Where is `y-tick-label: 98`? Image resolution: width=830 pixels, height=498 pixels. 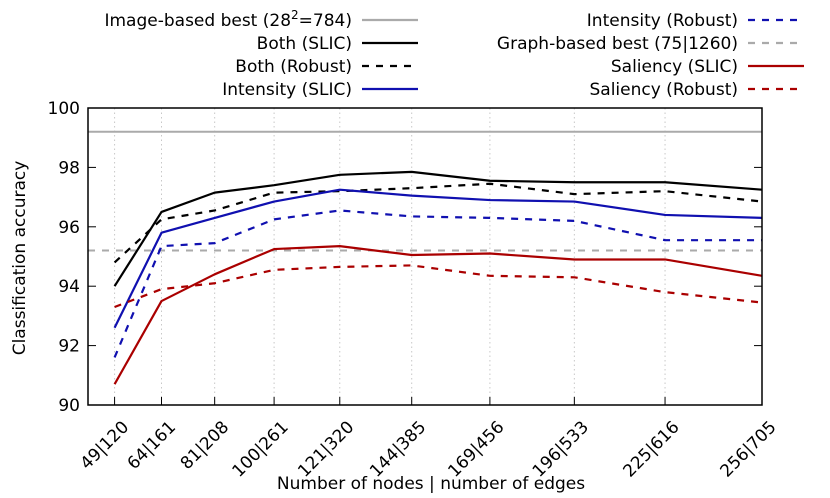 y-tick-label: 98 is located at coordinates (69, 168).